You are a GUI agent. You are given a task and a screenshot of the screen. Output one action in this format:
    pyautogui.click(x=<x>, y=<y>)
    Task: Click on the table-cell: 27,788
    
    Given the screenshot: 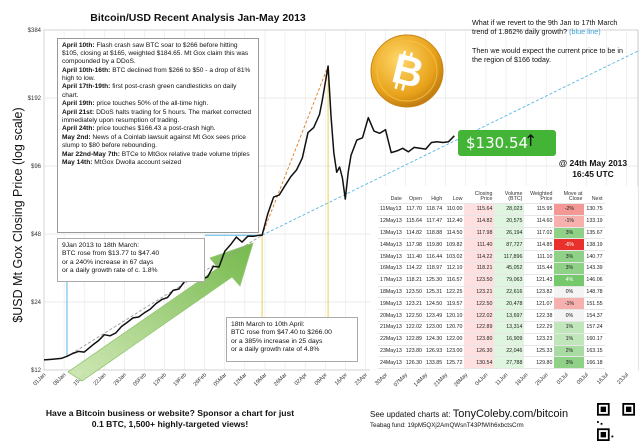 What is the action you would take?
    pyautogui.click(x=509, y=363)
    